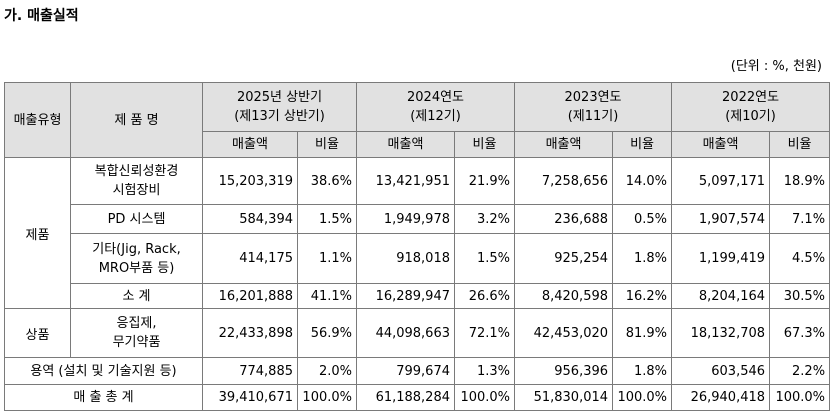 The width and height of the screenshot is (831, 420). I want to click on ratio-cell: 56.9%, so click(327, 333).